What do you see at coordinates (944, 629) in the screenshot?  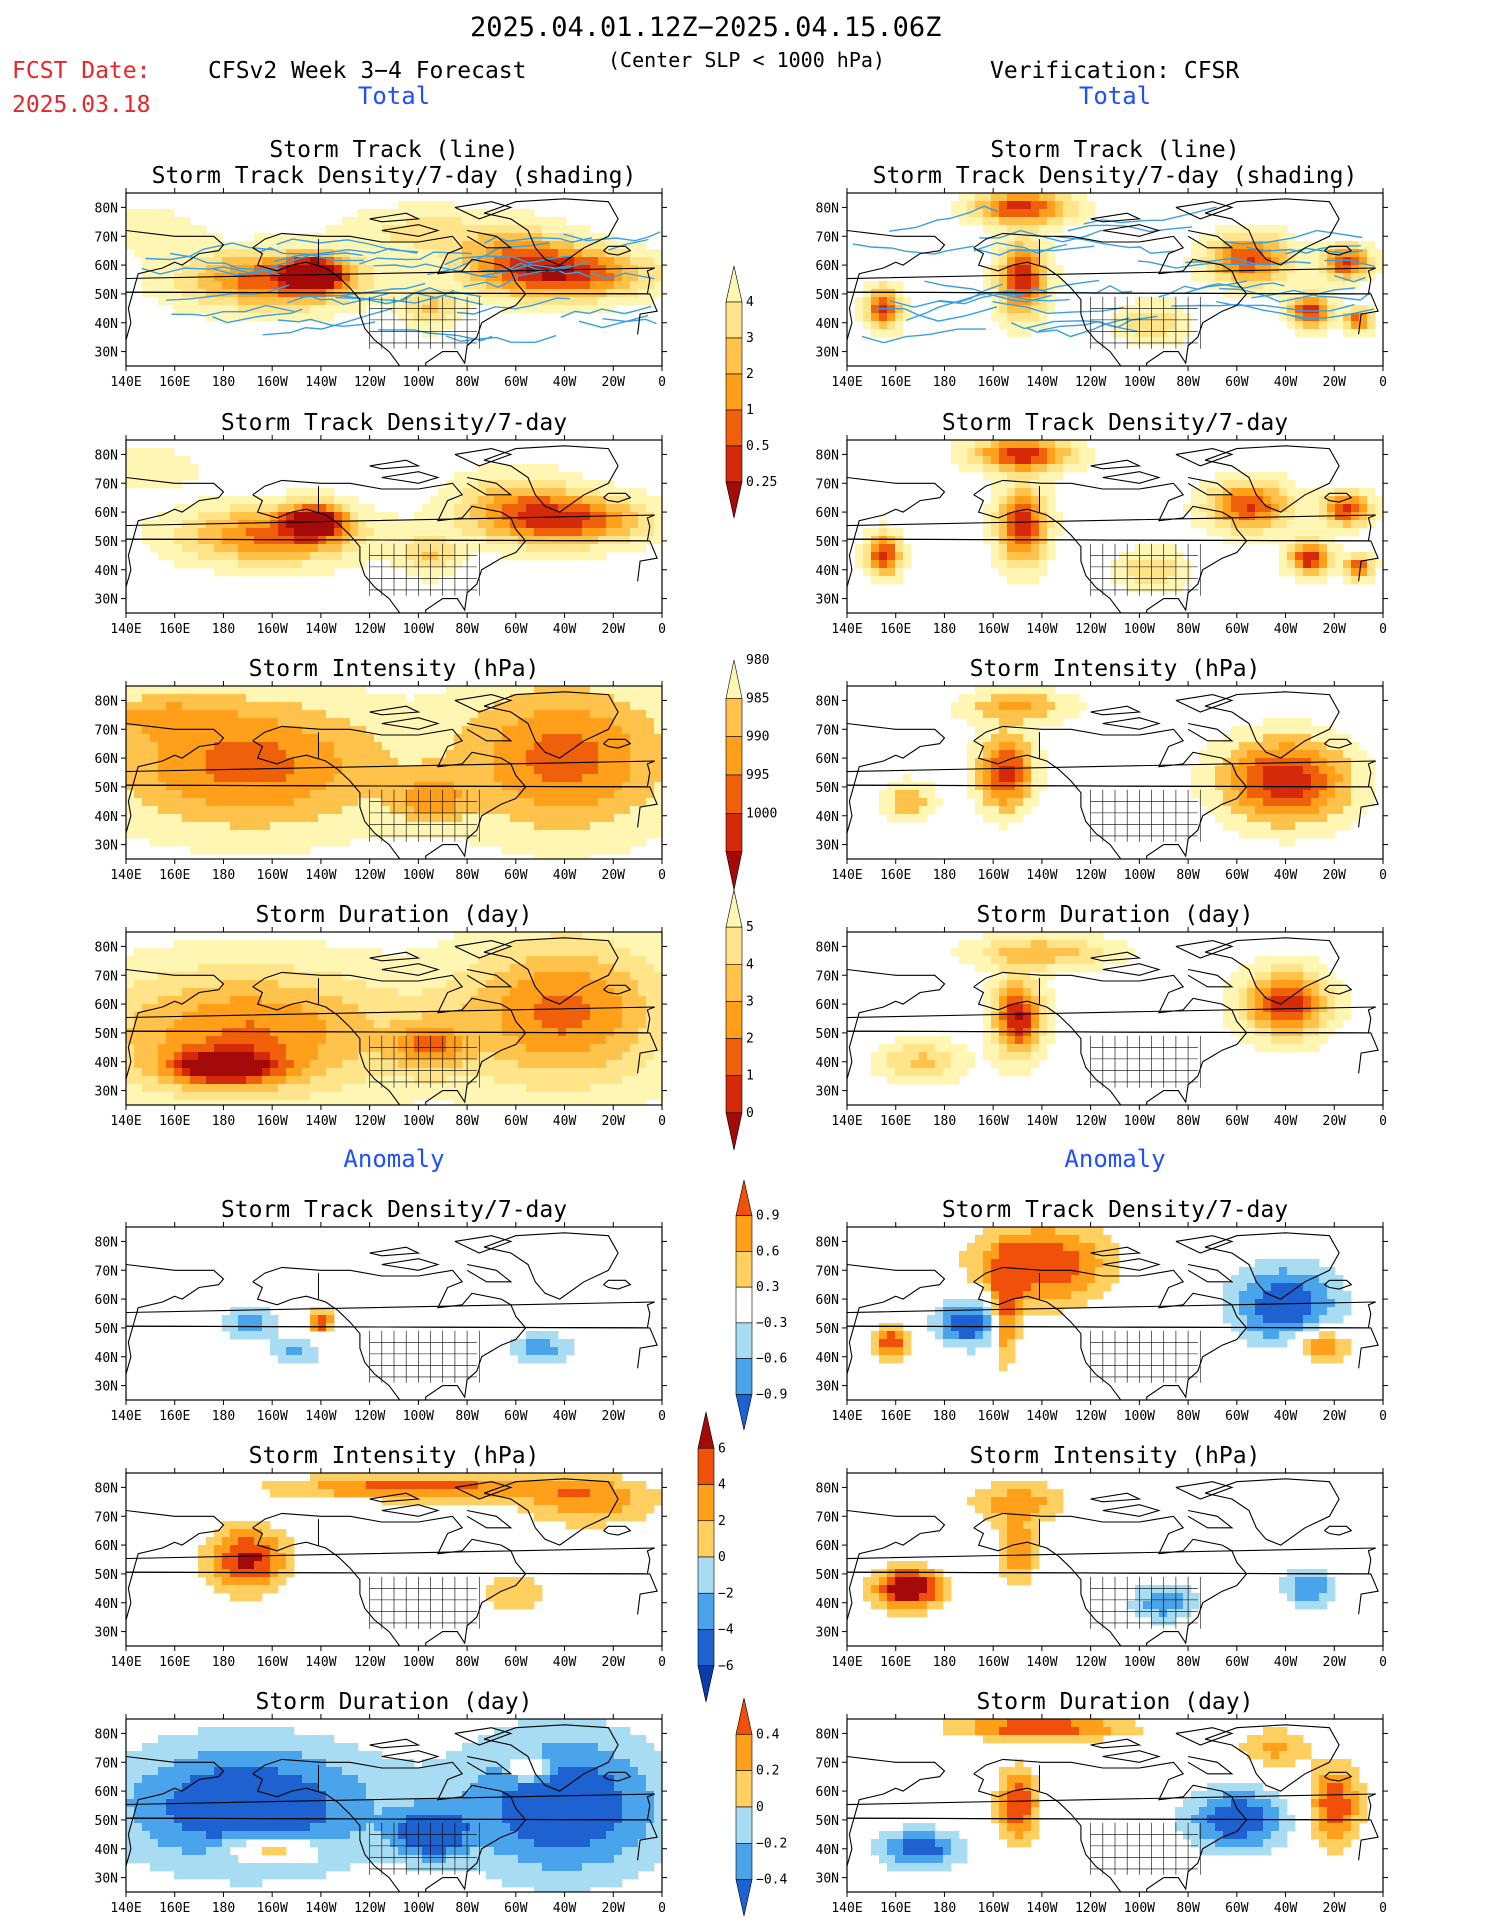 I see `x-tick-label: 180` at bounding box center [944, 629].